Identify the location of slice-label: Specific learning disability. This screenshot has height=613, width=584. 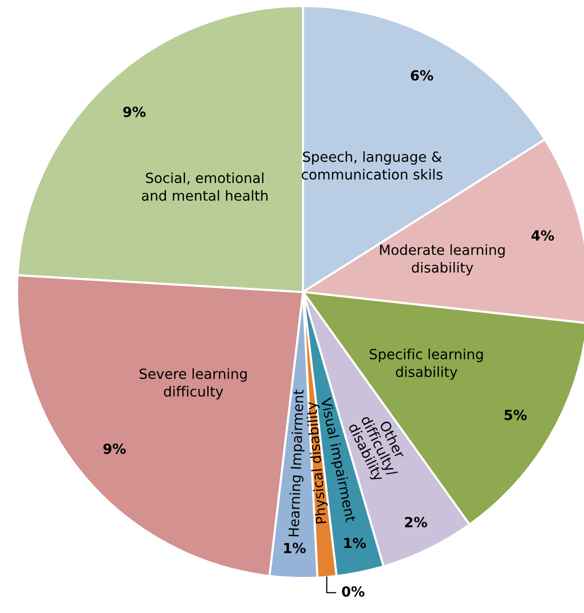
(426, 364).